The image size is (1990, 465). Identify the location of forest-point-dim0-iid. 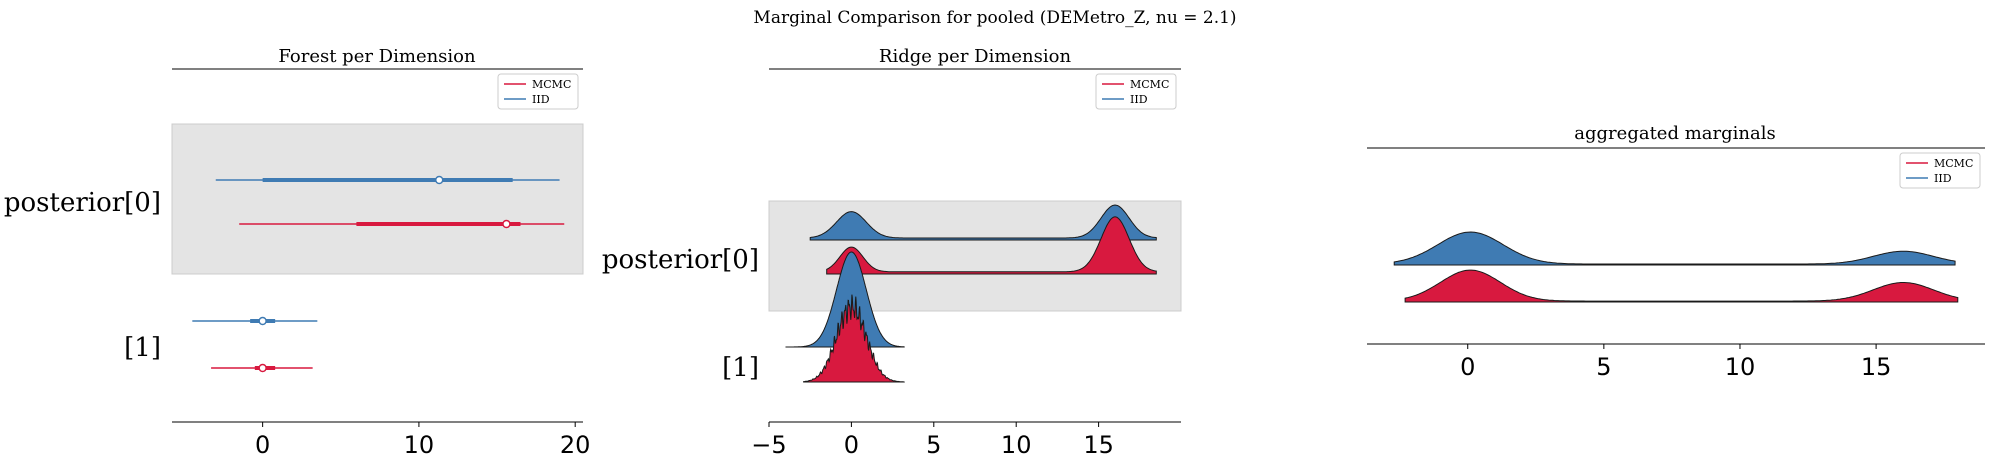
(439, 180).